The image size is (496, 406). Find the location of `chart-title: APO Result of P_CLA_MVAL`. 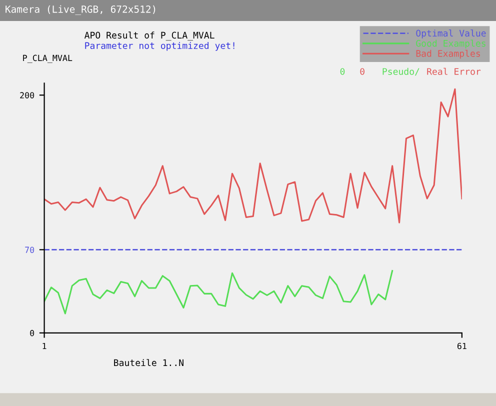

chart-title: APO Result of P_CLA_MVAL is located at coordinates (149, 36).